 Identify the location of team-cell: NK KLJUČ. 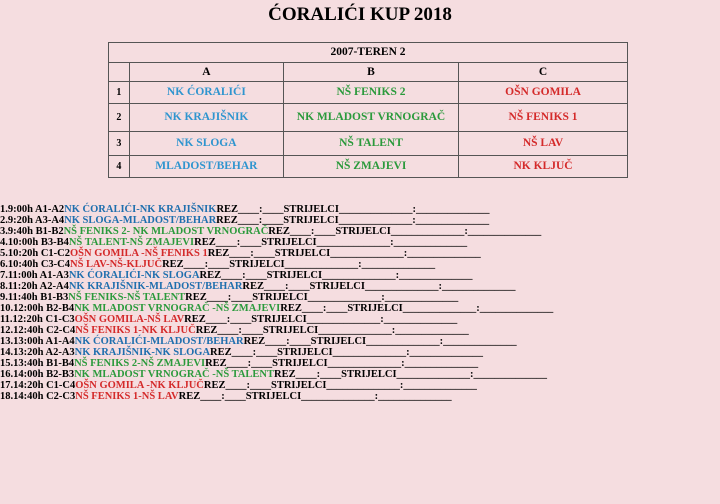
(543, 166).